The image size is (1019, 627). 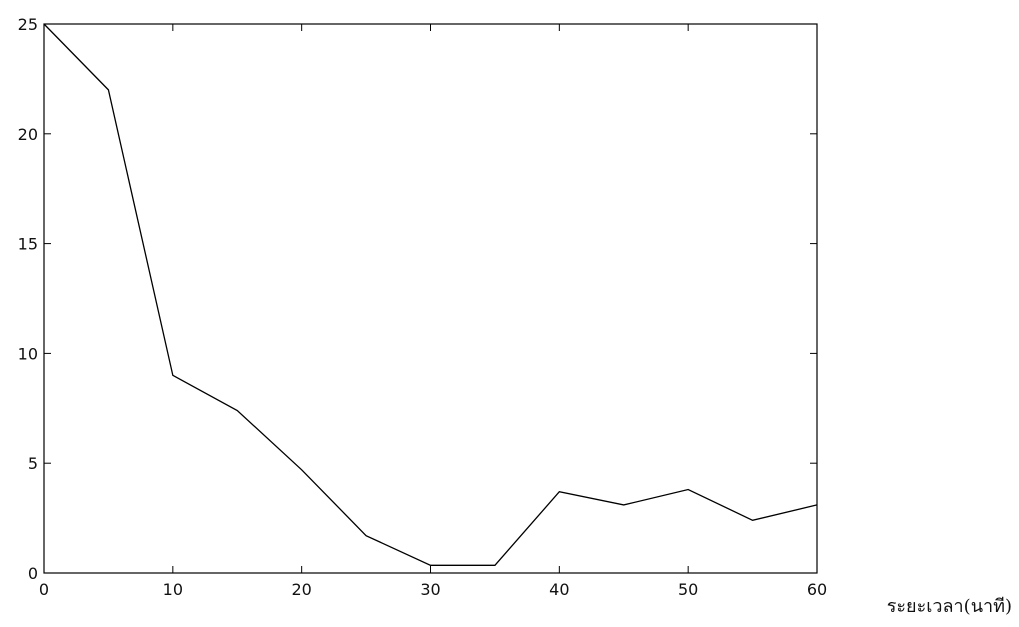 What do you see at coordinates (949, 606) in the screenshot?
I see `x-axis-label: ระยะเวลา(นาที)` at bounding box center [949, 606].